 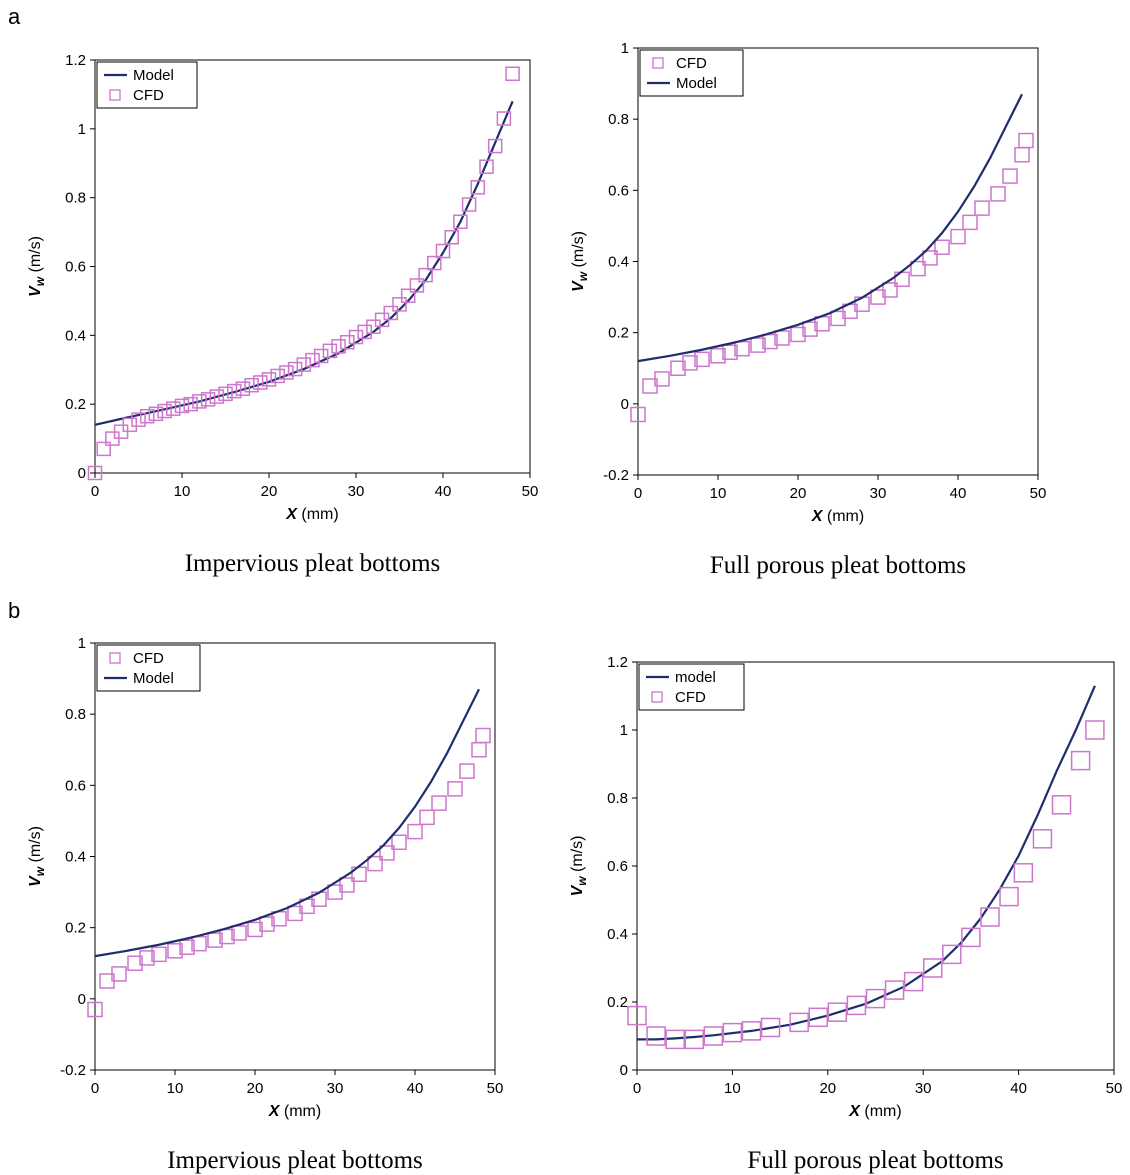 I want to click on y-tick-label: 1.2, so click(x=617, y=662).